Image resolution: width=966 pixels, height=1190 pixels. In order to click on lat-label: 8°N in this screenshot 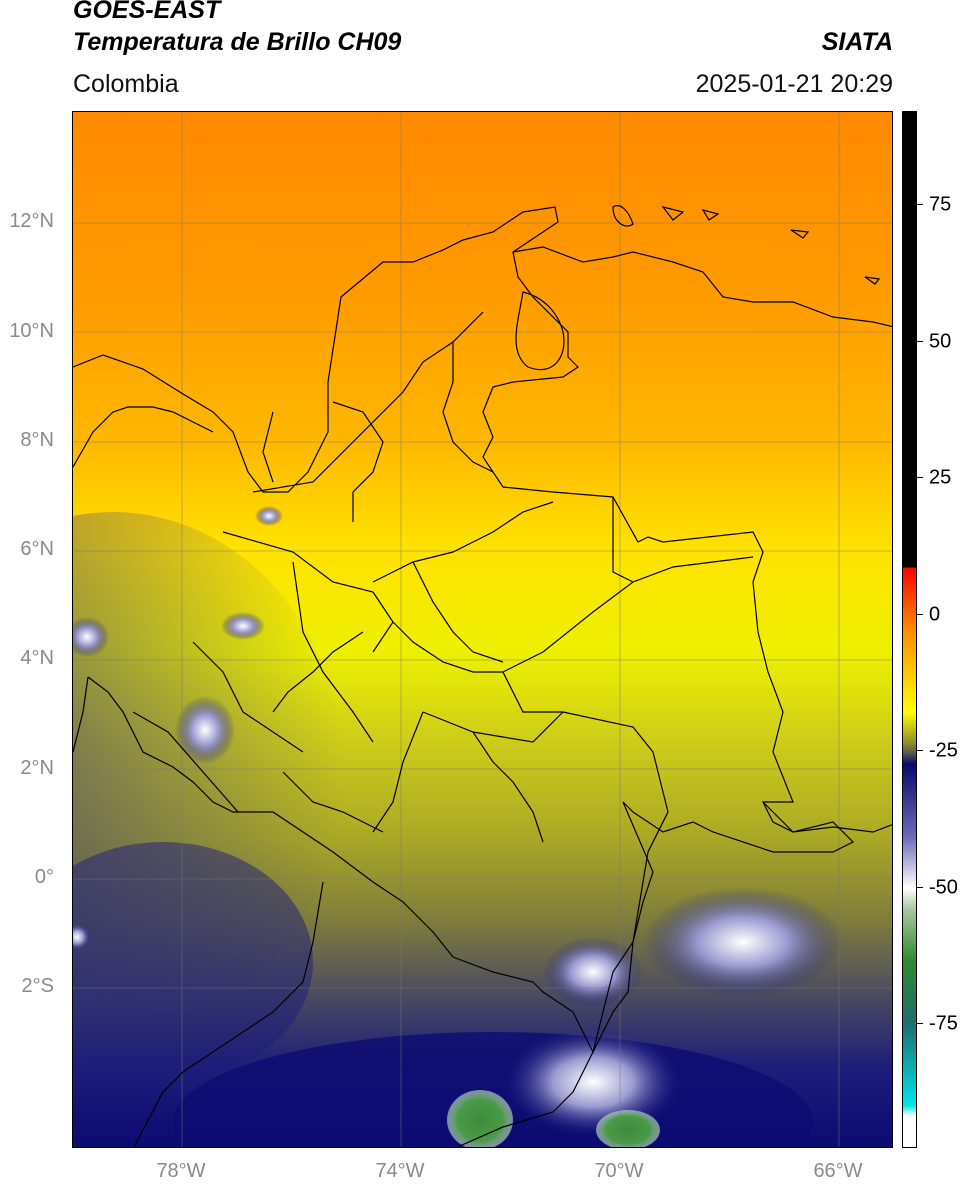, I will do `click(37, 440)`.